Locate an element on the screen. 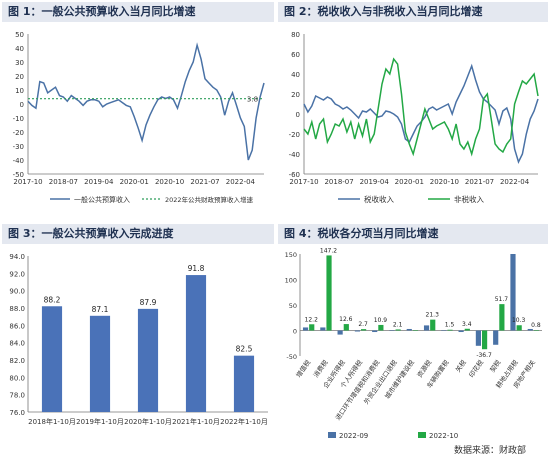 The height and width of the screenshot is (462, 550). fig4-y-tick-label: 150 is located at coordinates (291, 255).